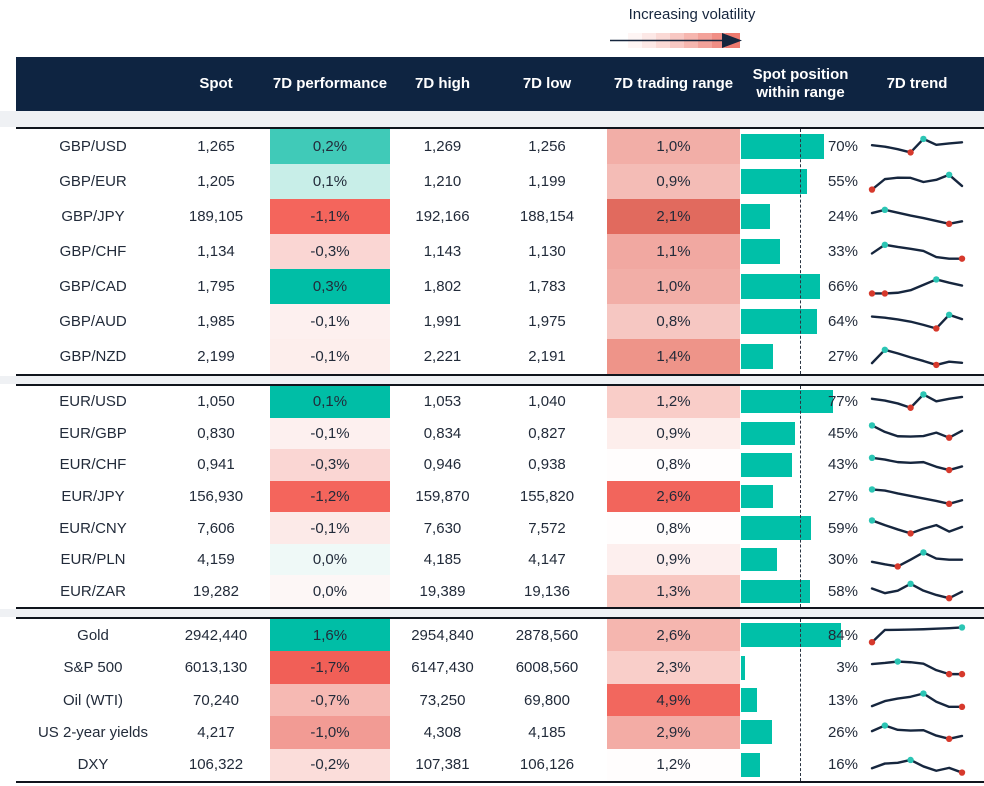 The width and height of the screenshot is (984, 786). What do you see at coordinates (547, 700) in the screenshot?
I see `low-value: 69,800` at bounding box center [547, 700].